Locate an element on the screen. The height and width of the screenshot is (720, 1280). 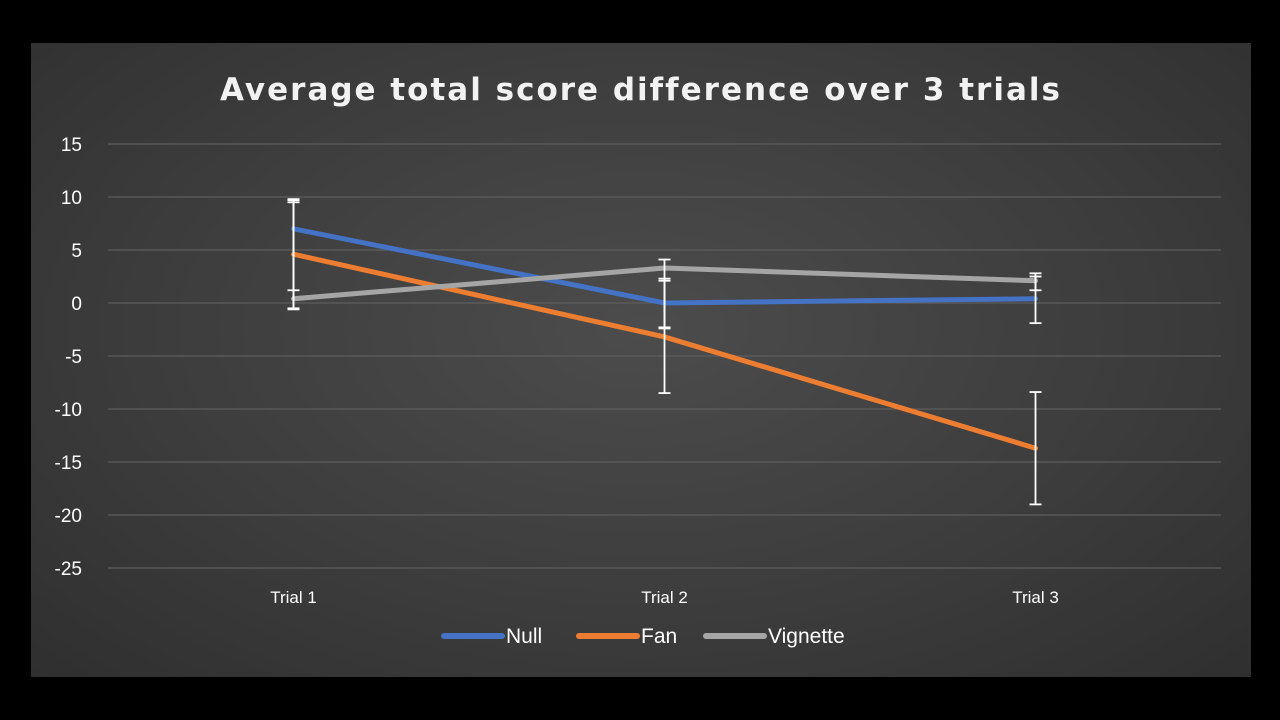
x-tick-label: Trial 2 is located at coordinates (664, 597).